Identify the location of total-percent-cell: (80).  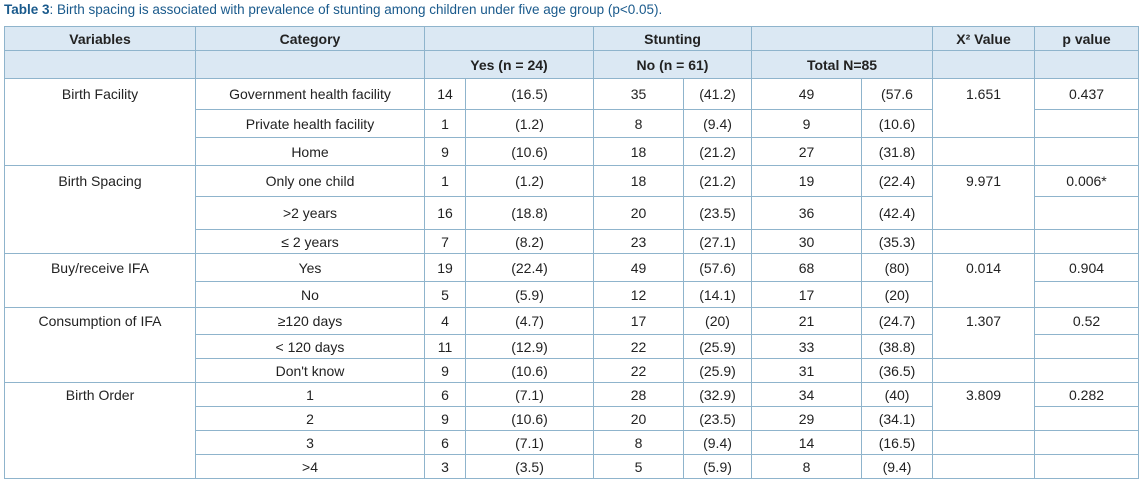
(897, 267).